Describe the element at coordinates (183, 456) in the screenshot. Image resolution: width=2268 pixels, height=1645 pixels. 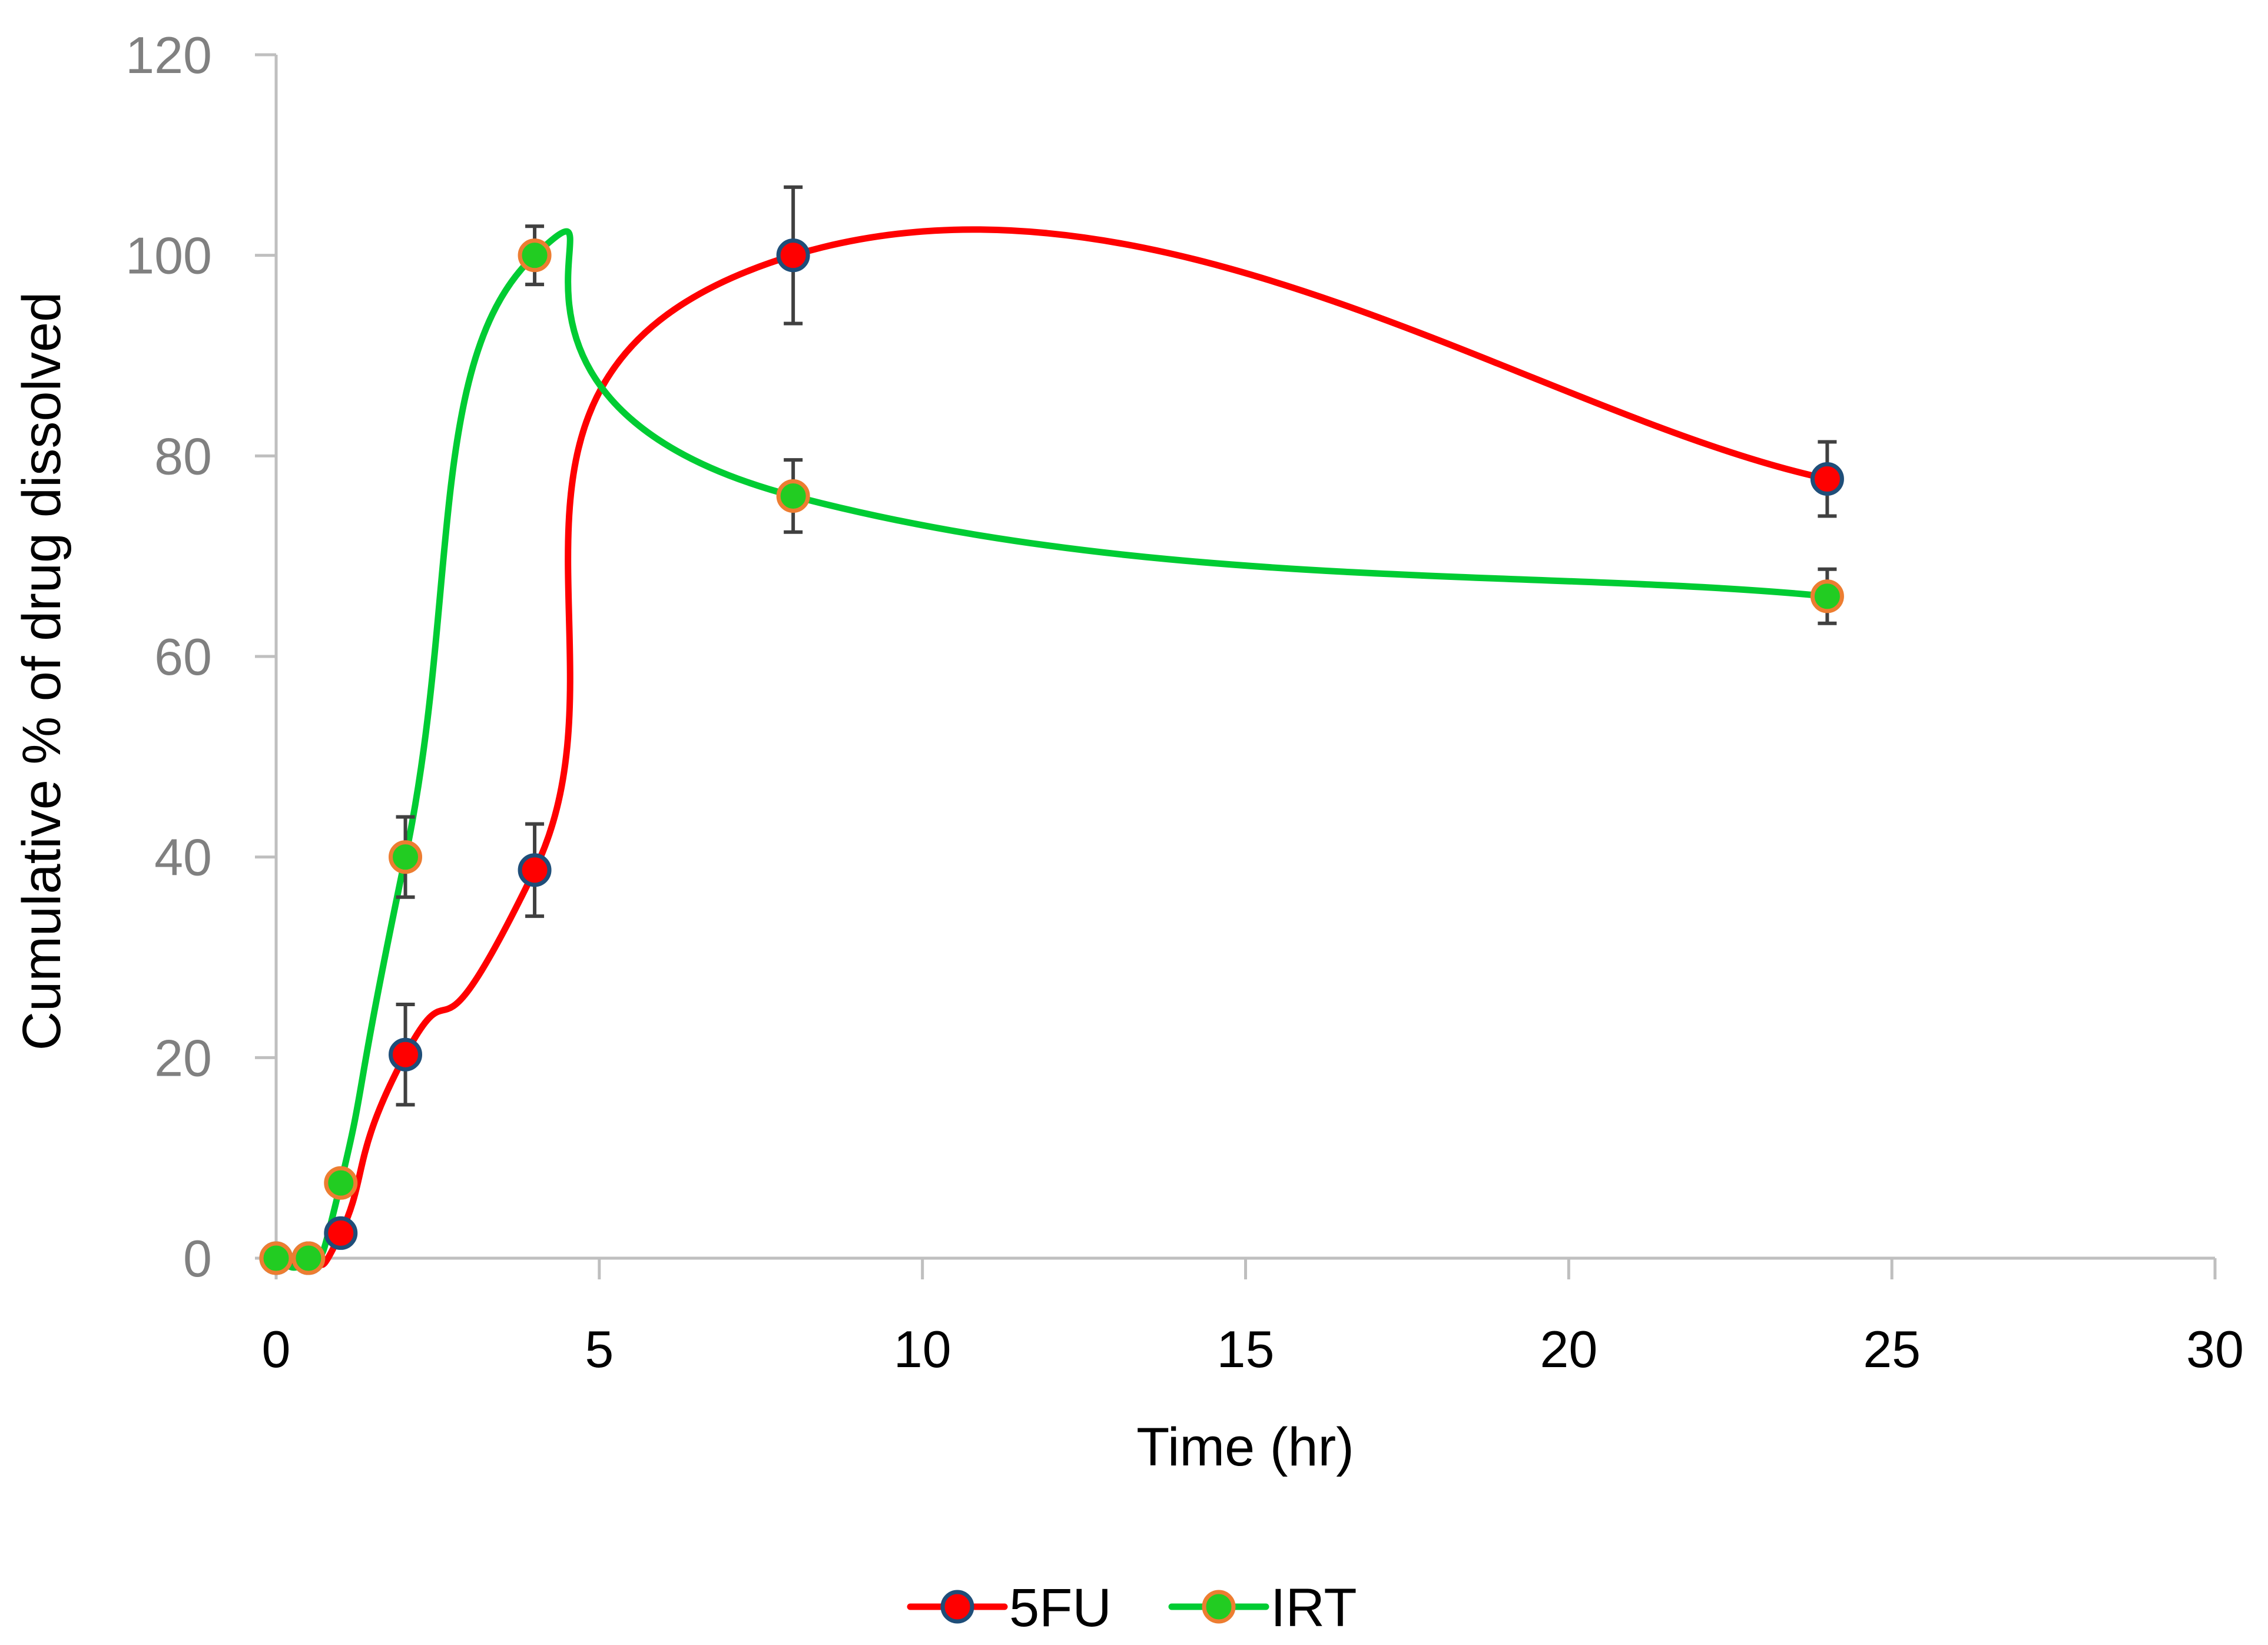
I see `y-tick-label: 80` at that location.